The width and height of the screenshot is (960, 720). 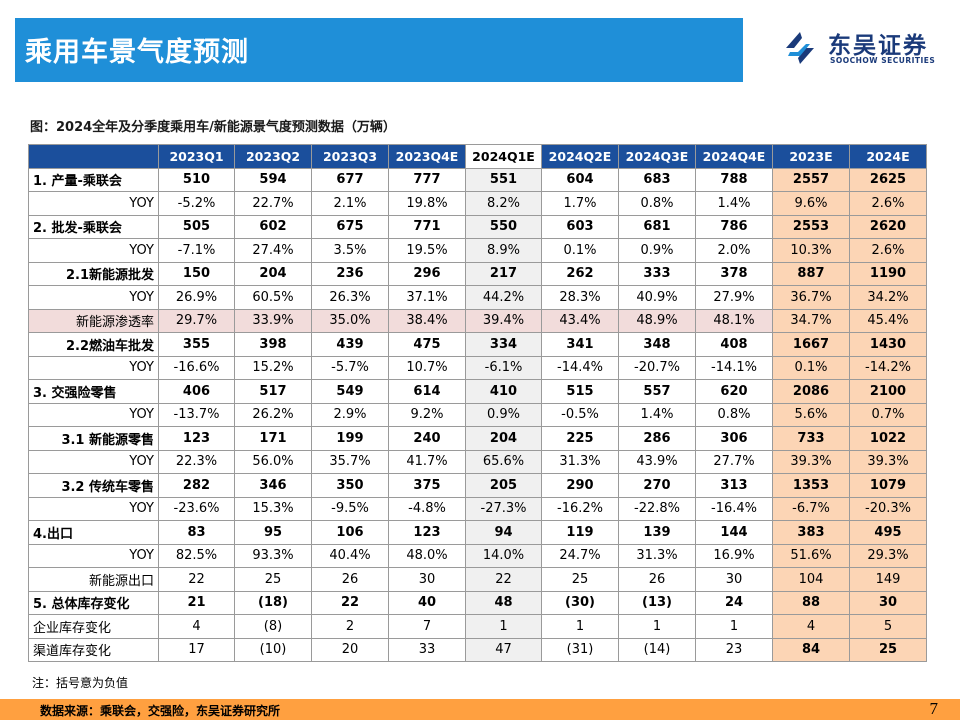 I want to click on table-cell: 7, so click(x=427, y=626).